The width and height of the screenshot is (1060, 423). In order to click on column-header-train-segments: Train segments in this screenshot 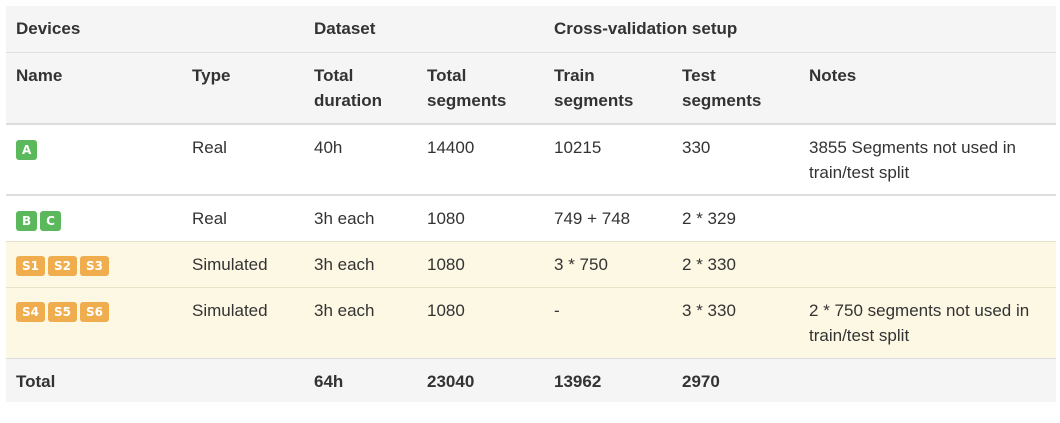, I will do `click(594, 87)`.